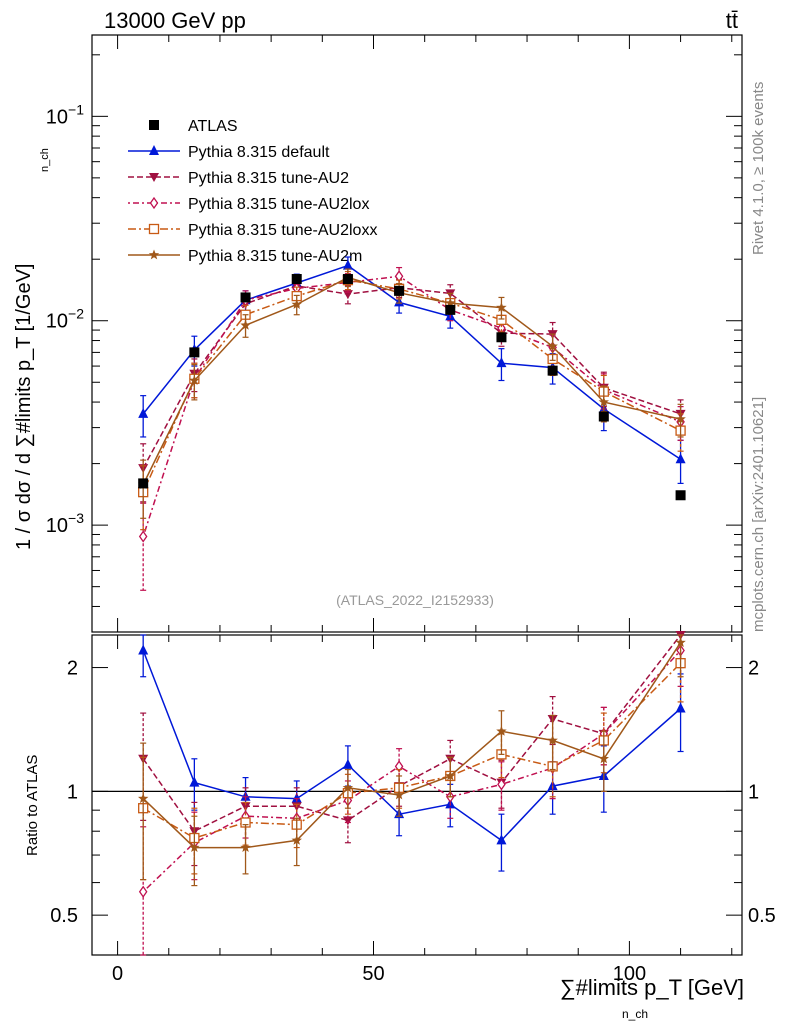 Image resolution: width=786 pixels, height=1024 pixels. What do you see at coordinates (65, 523) in the screenshot?
I see `y-tick-label-main: 10⁻³` at bounding box center [65, 523].